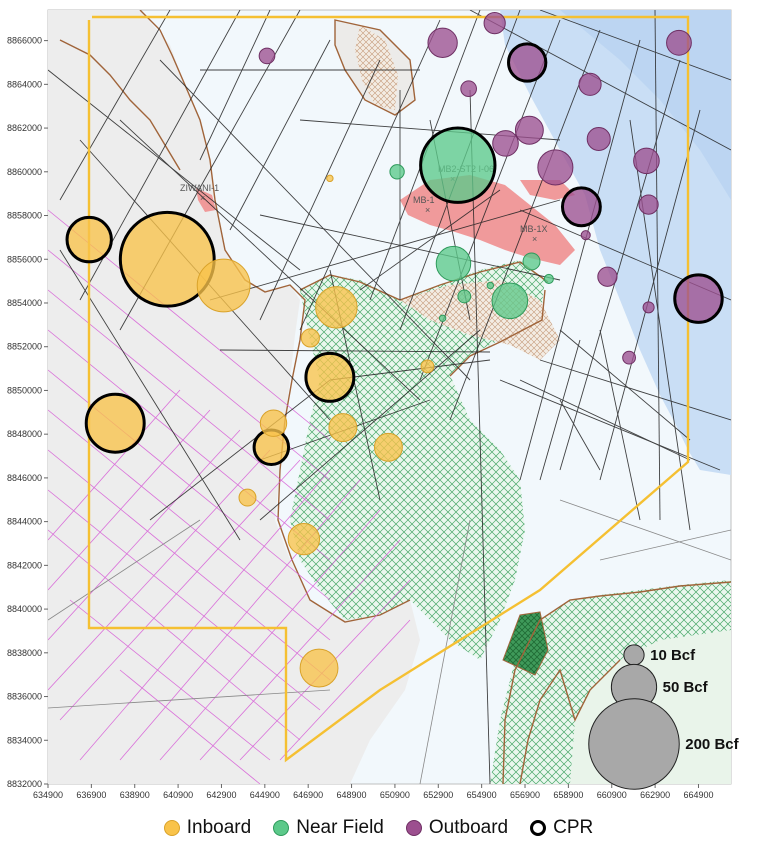  I want to click on bubble-size-scale: 10 Bcf 50 Bcf 200 Bcf, so click(664, 717).